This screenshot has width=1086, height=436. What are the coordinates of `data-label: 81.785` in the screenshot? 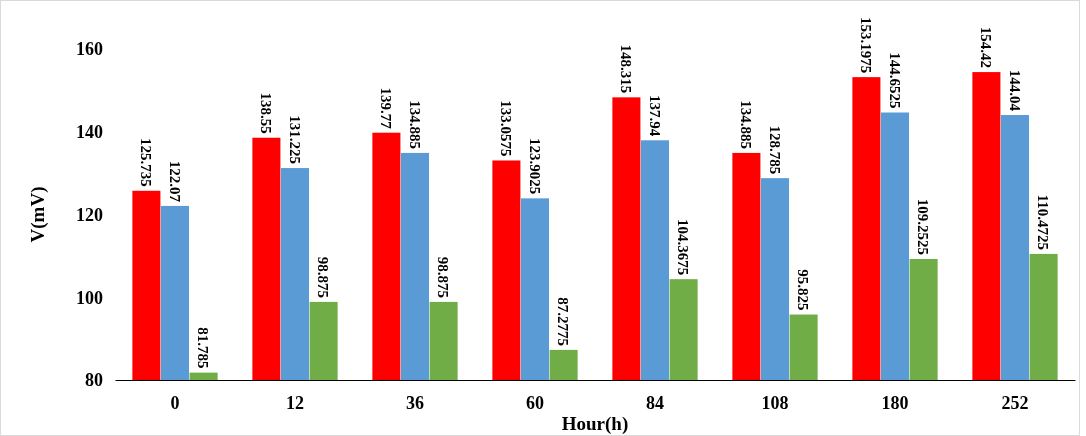 It's located at (203, 348).